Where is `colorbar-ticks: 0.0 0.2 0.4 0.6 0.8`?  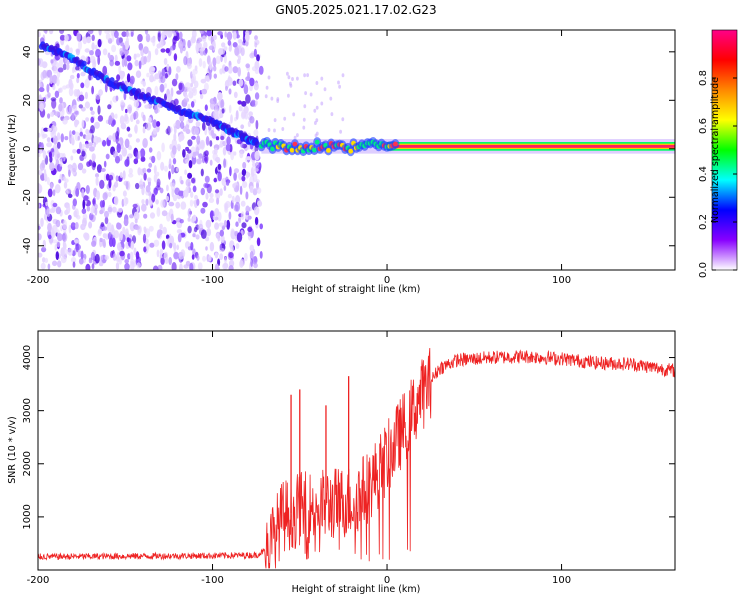
colorbar-ticks: 0.0 0.2 0.4 0.6 0.8 is located at coordinates (717, 174).